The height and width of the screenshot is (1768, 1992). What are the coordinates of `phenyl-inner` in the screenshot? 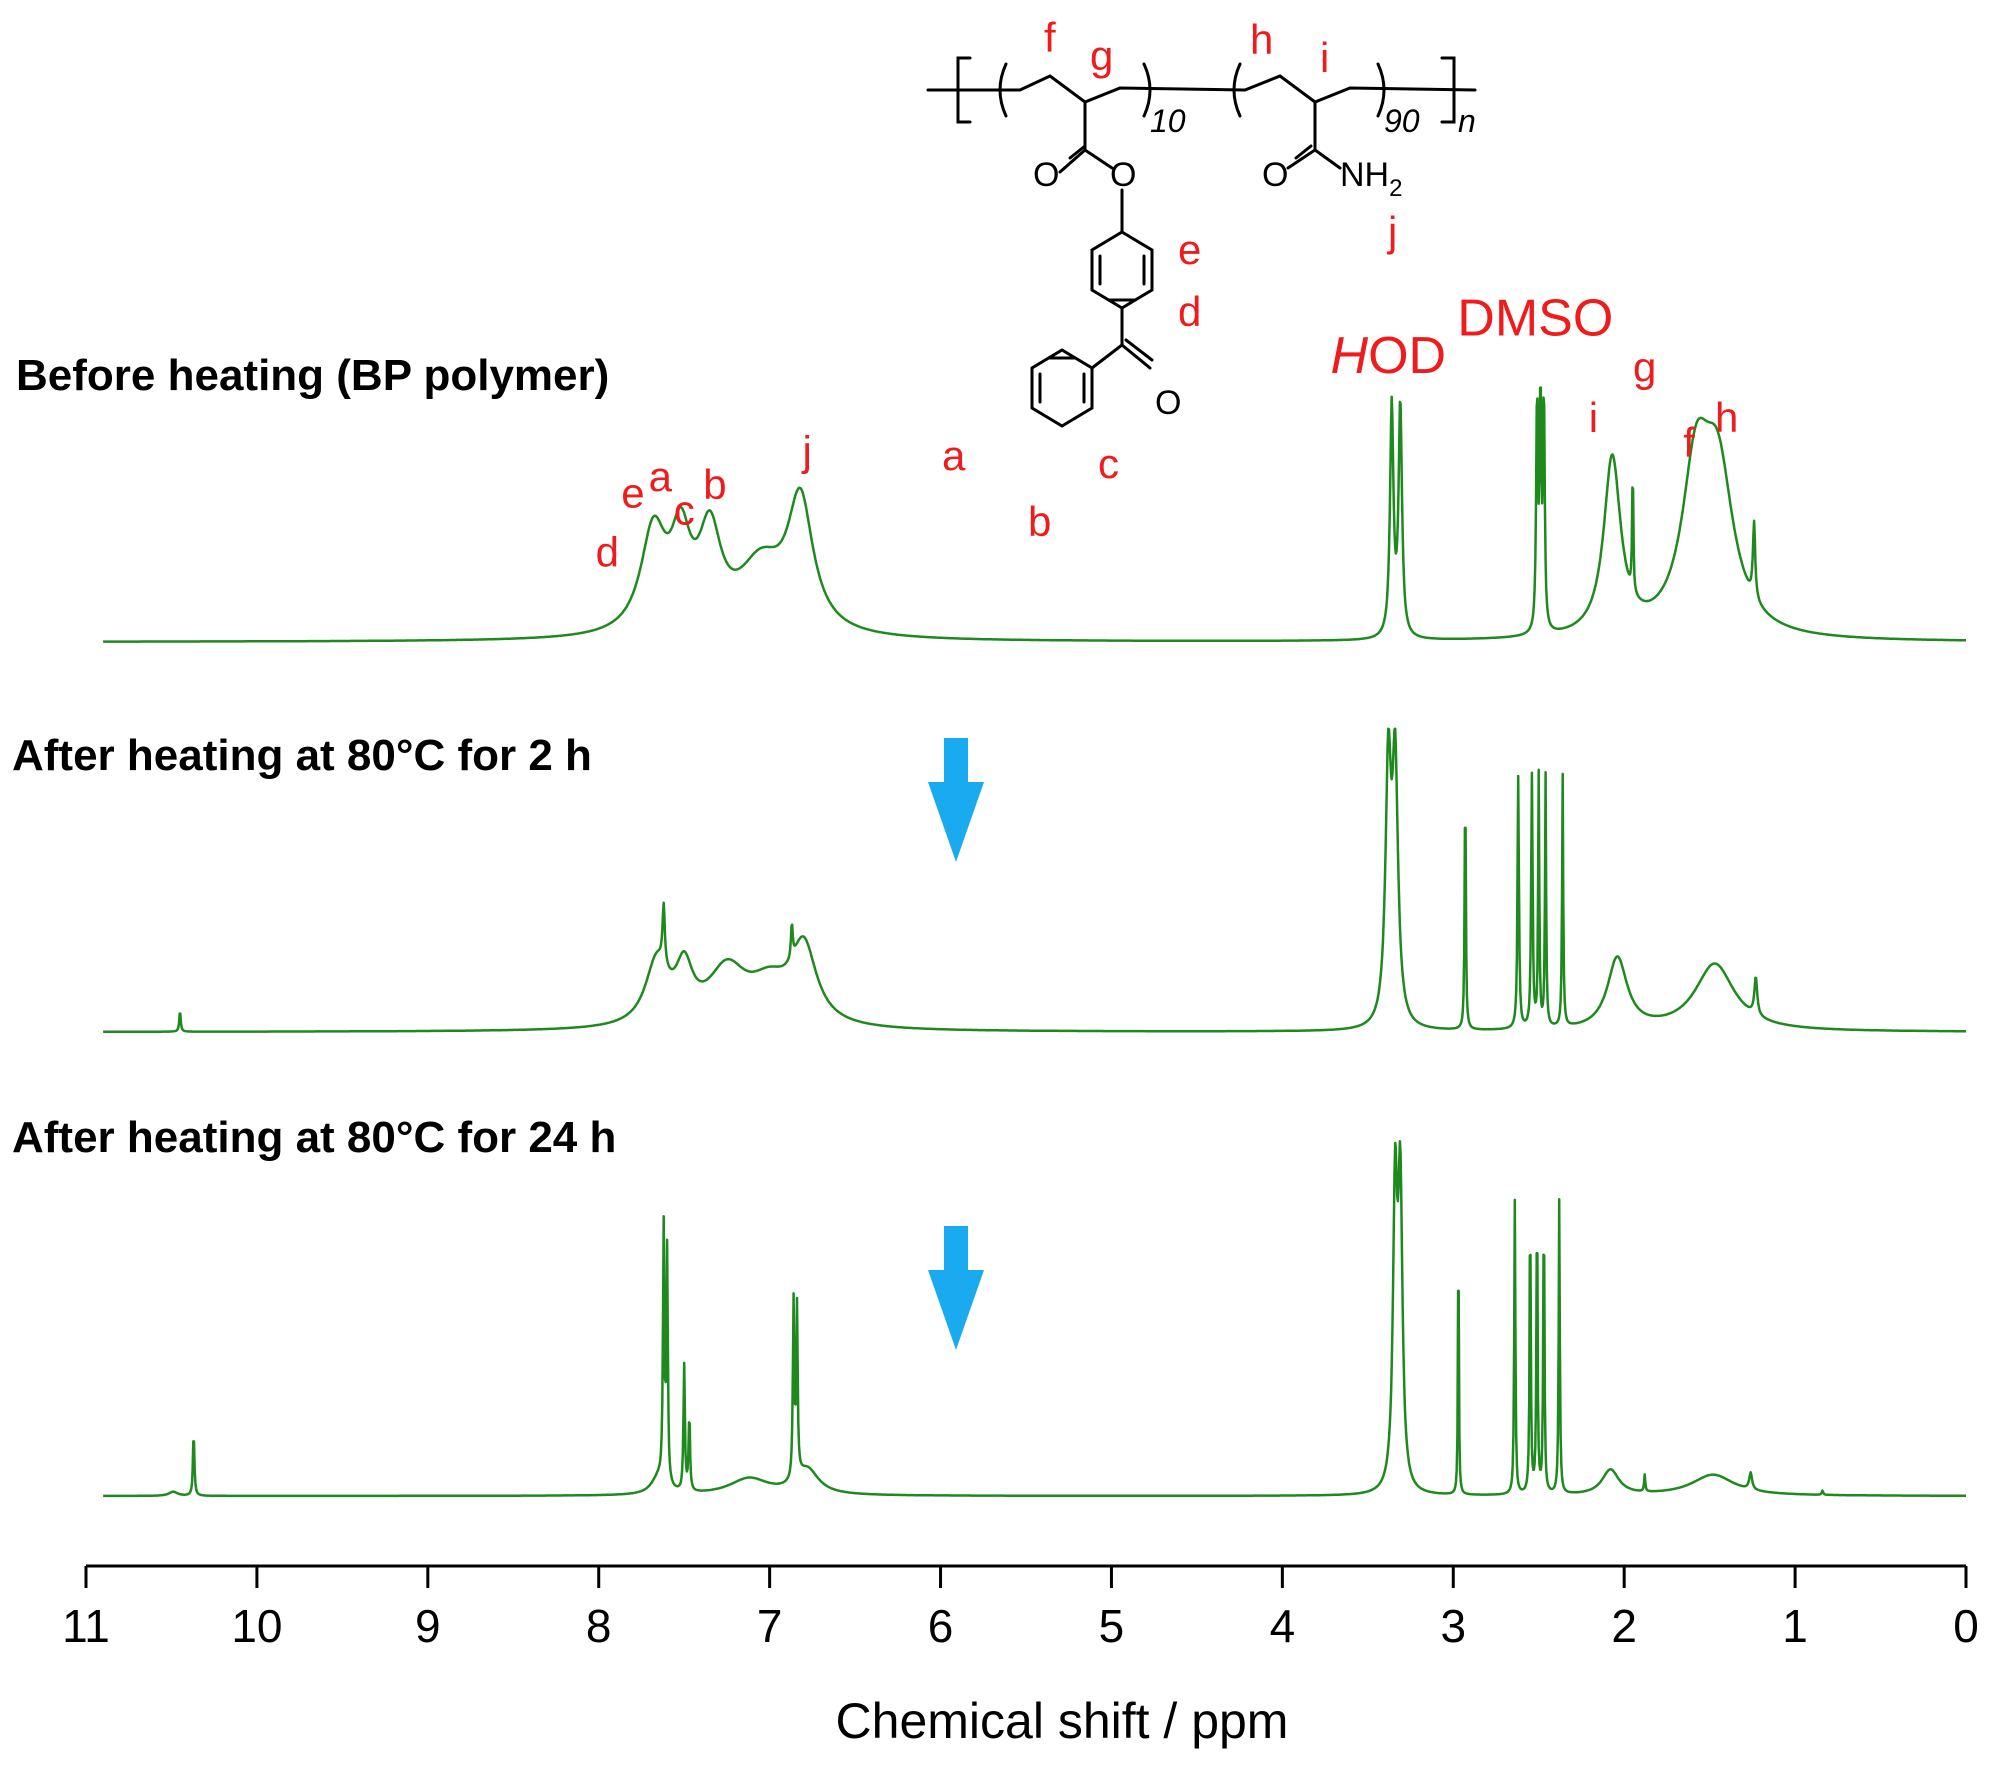 It's located at (1062, 380).